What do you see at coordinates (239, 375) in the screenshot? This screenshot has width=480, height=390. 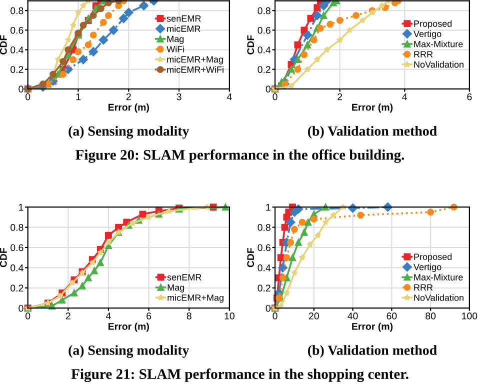 I see `caption: Figure 21: SLAM performance in the shopping center.` at bounding box center [239, 375].